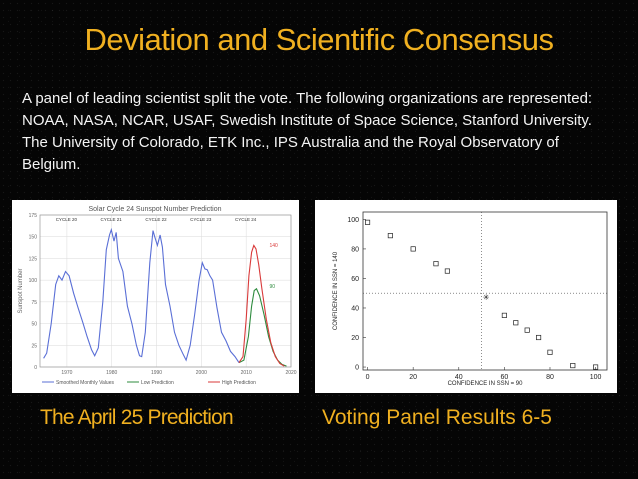  What do you see at coordinates (336, 290) in the screenshot?
I see `y-axis-label: CONFIDENCE IN SSN = 140` at bounding box center [336, 290].